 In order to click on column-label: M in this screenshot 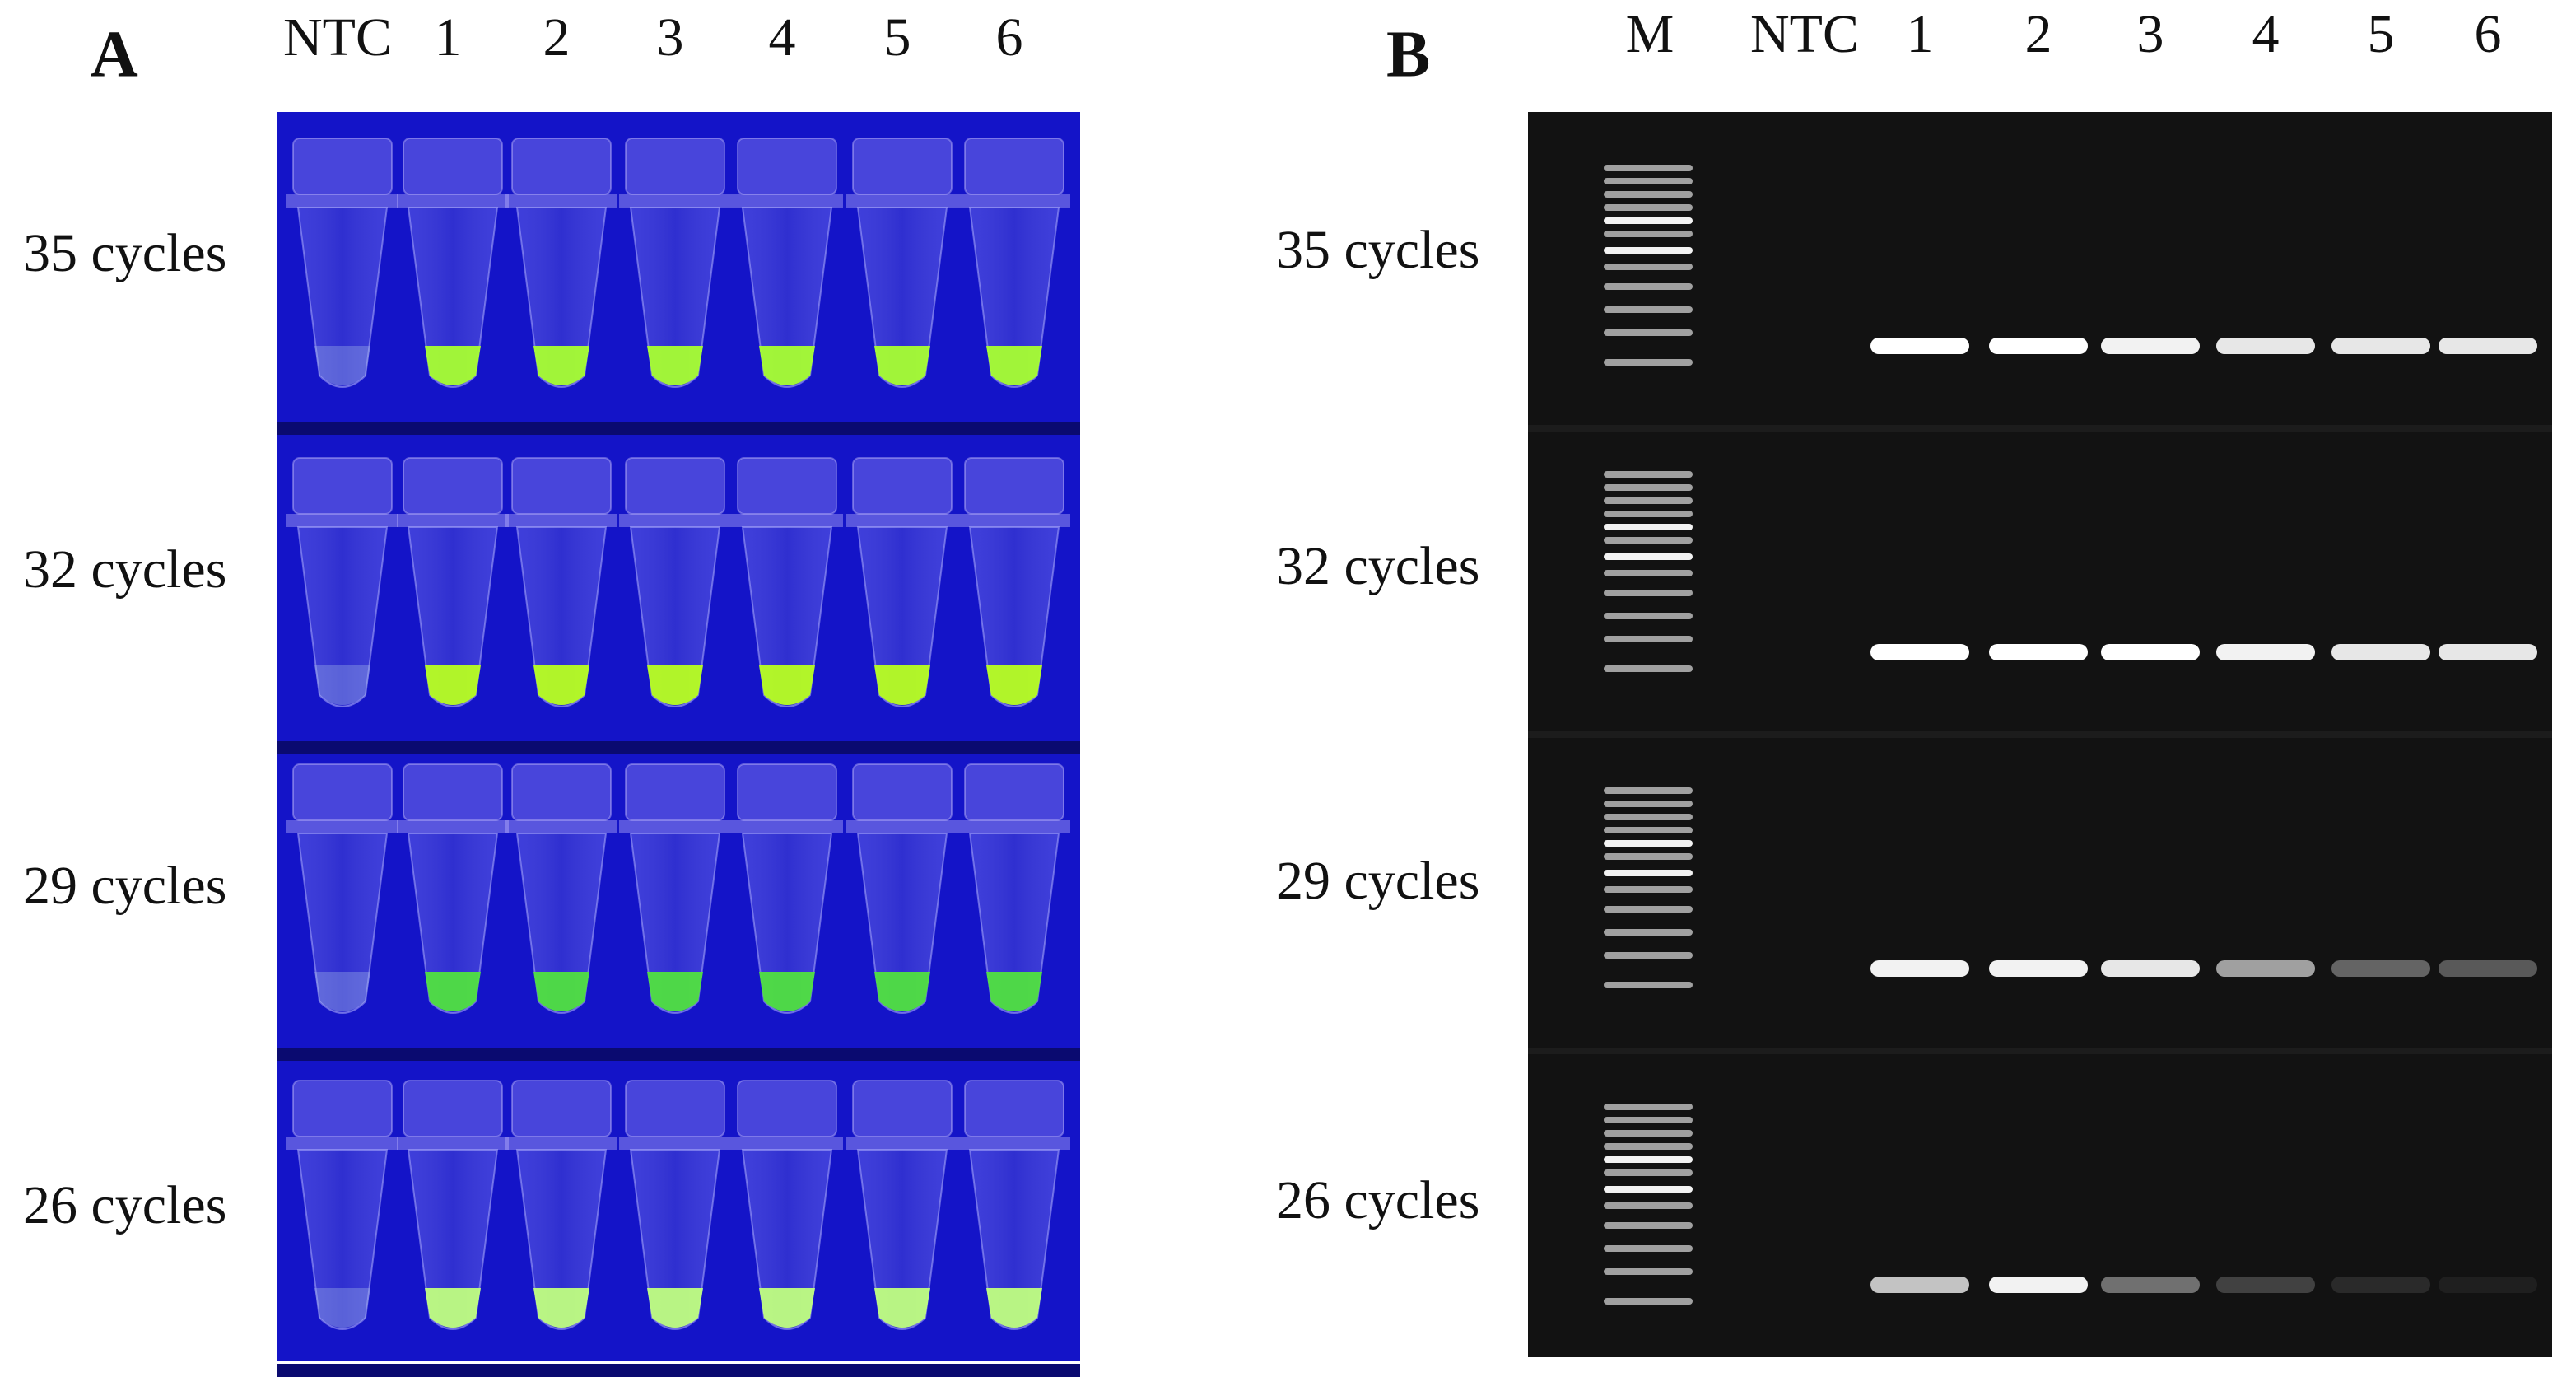, I will do `click(1650, 34)`.